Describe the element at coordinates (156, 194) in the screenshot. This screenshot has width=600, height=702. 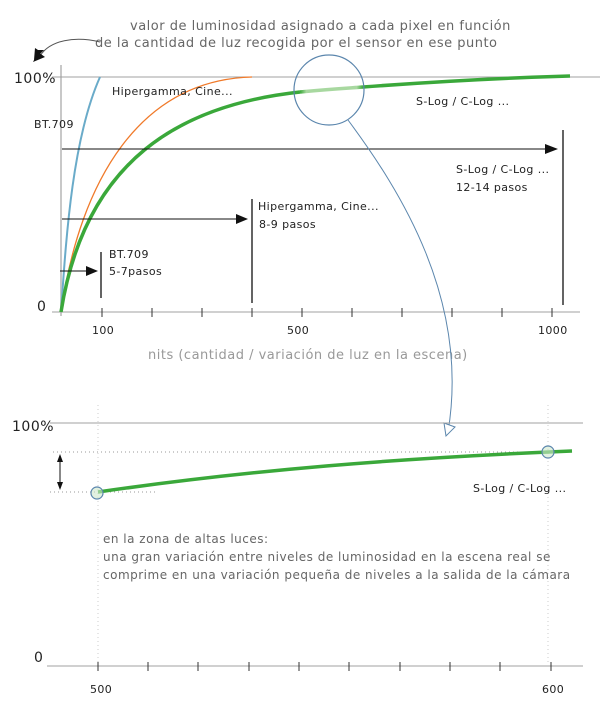
I see `curve-hipergamma` at that location.